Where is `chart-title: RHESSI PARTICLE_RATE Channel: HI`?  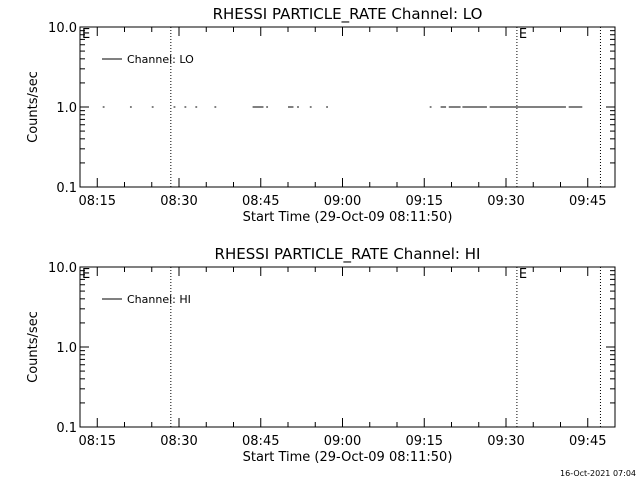 chart-title: RHESSI PARTICLE_RATE Channel: HI is located at coordinates (348, 254).